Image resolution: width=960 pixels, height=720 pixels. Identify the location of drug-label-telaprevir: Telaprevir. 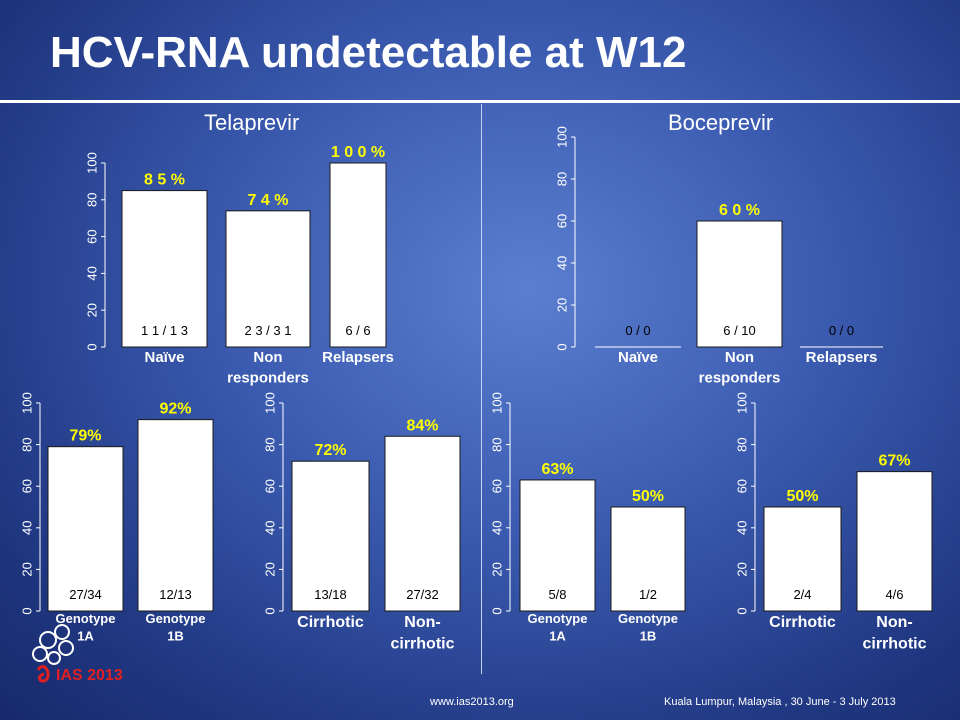
(252, 122).